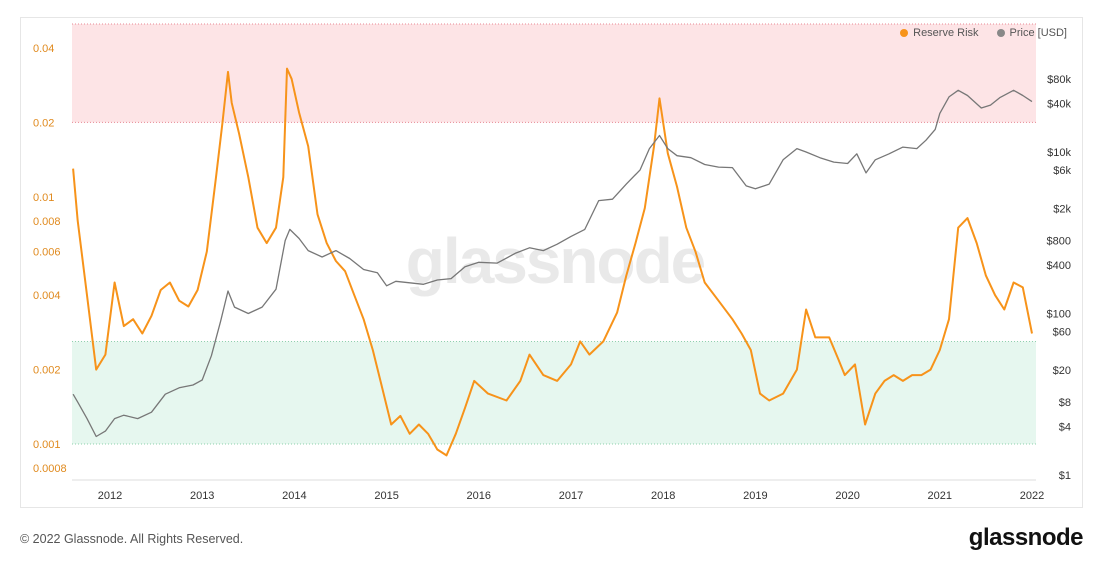 The image size is (1100, 562). I want to click on y-left-tick-label: 0.002, so click(47, 371).